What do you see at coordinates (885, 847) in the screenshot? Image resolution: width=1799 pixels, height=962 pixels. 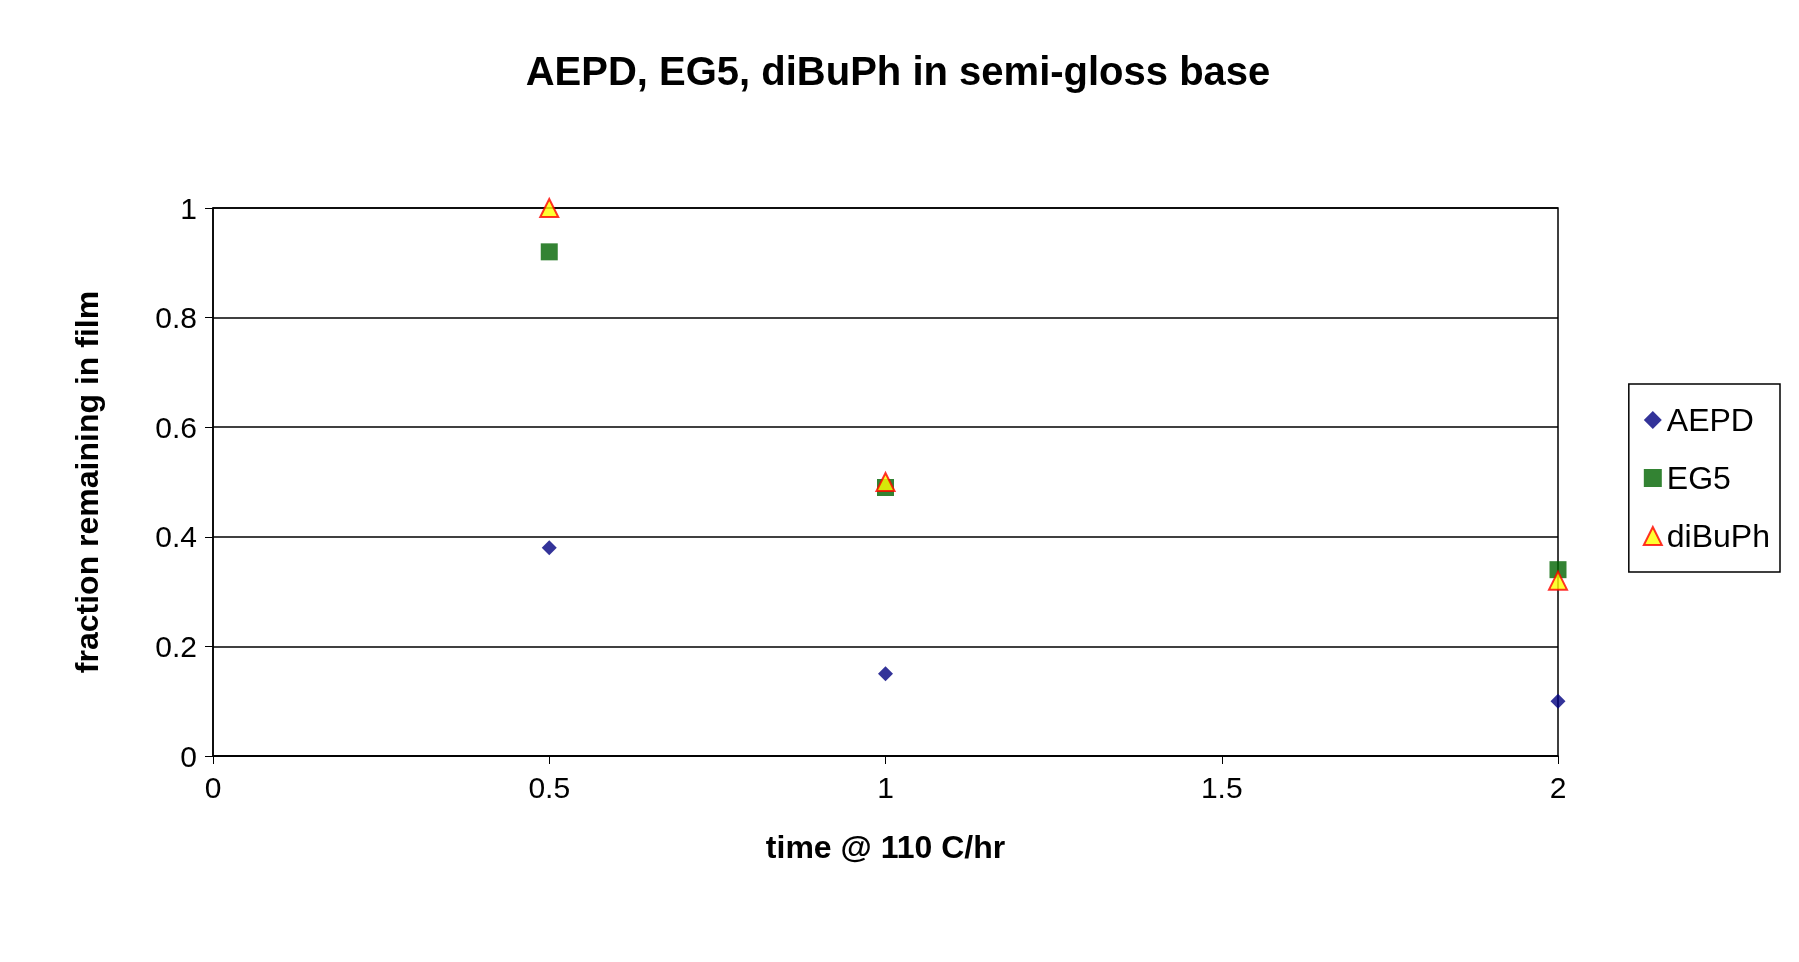 I see `x-axis-title: time @ 110 C/hr` at bounding box center [885, 847].